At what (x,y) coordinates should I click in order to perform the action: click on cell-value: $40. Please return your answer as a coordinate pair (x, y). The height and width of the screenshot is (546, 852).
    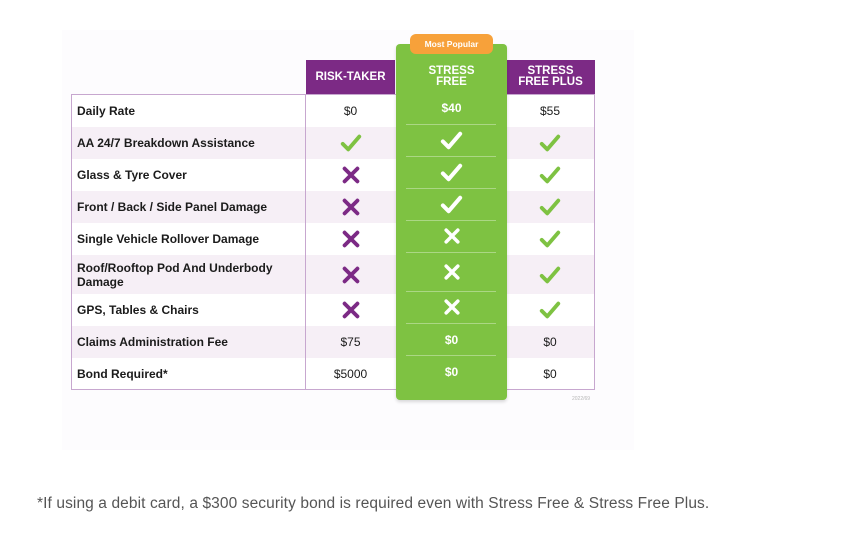
    Looking at the image, I should click on (451, 108).